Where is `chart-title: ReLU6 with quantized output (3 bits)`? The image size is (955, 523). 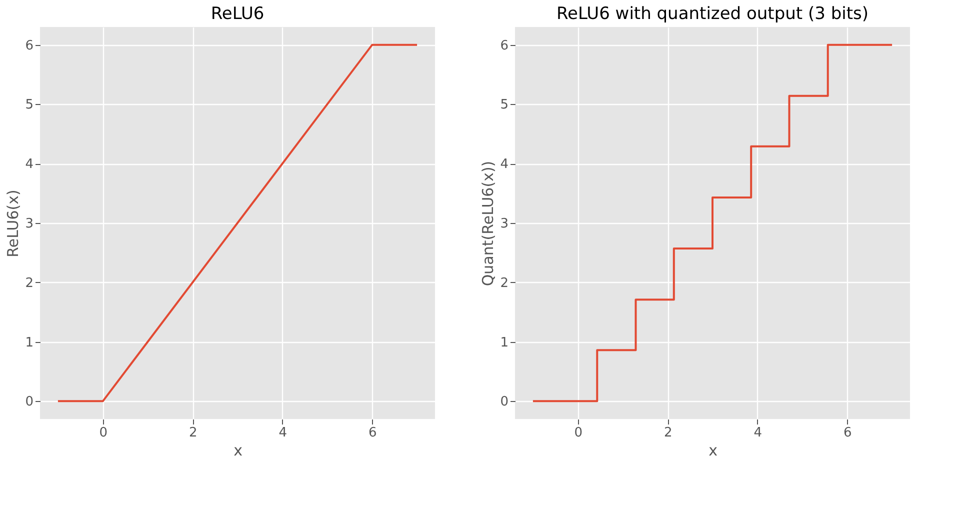 chart-title: ReLU6 with quantized output (3 bits) is located at coordinates (712, 14).